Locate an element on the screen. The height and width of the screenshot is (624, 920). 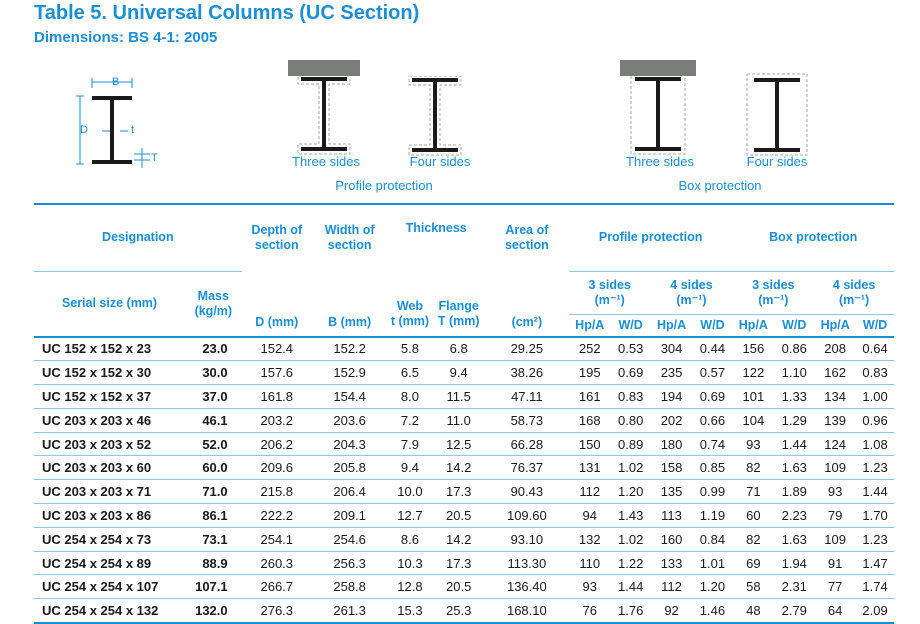
page-title: Table 5. Universal Columns (UC Section) is located at coordinates (227, 13).